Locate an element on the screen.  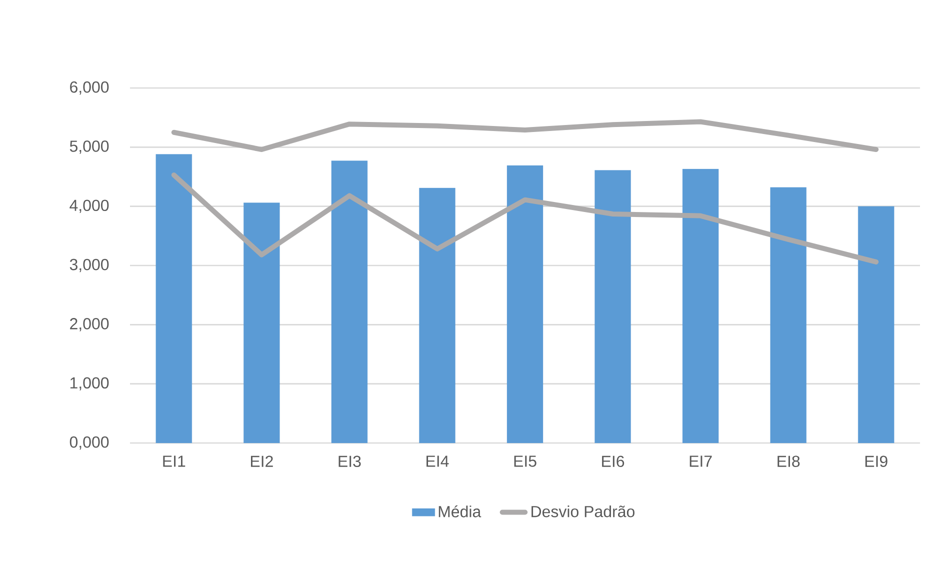
x-tick-label: EI5 is located at coordinates (525, 461).